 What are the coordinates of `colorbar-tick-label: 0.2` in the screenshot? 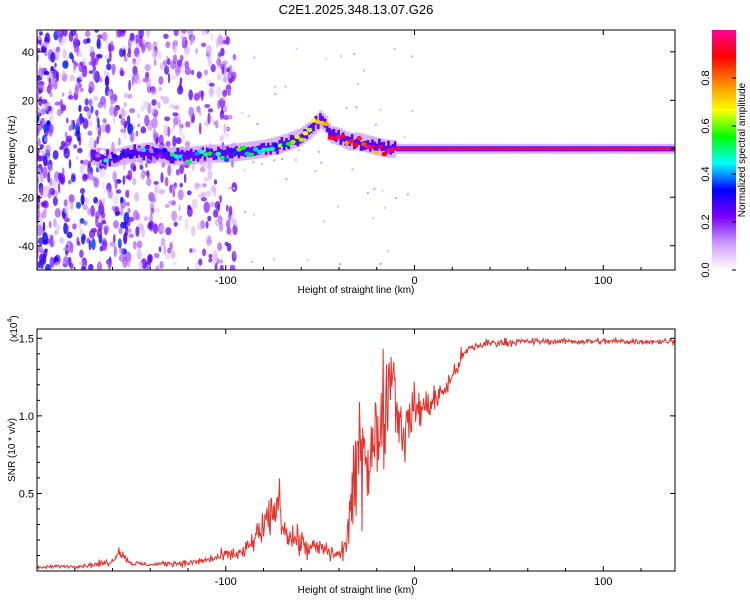 It's located at (706, 221).